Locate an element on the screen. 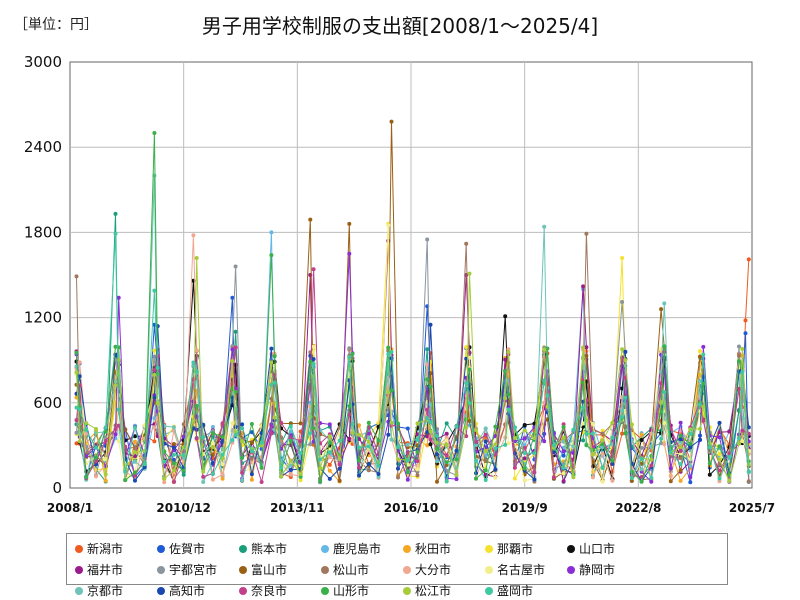 The image size is (800, 600). legend-item: 新潟市 is located at coordinates (116, 548).